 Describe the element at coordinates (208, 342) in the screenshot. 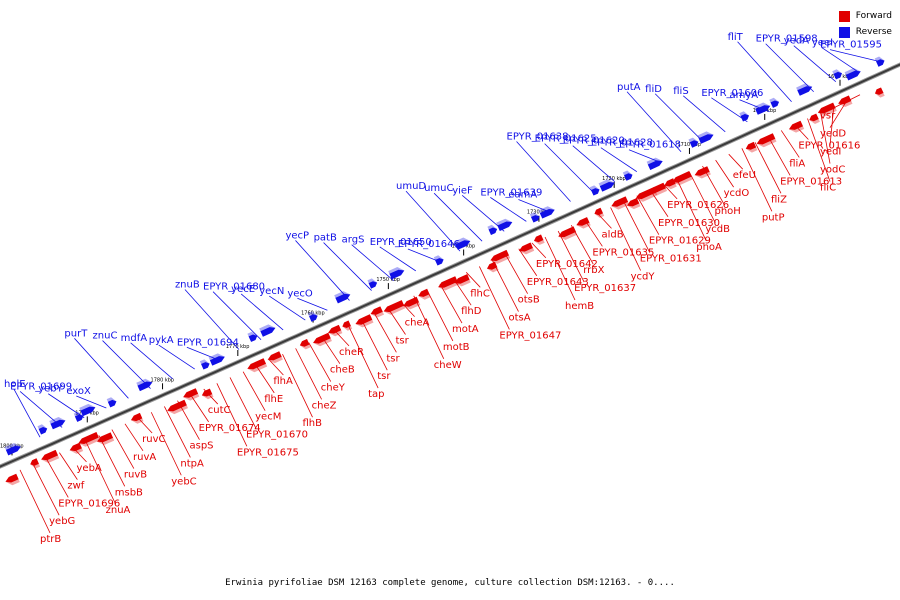

I see `reverse-gene-label: EPYR_01694` at that location.